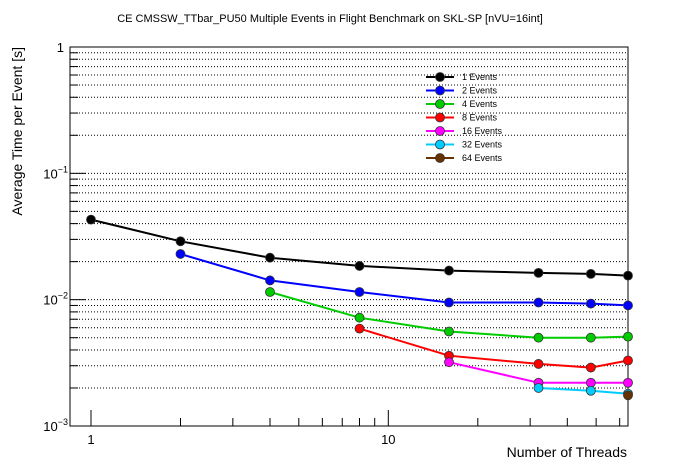 The height and width of the screenshot is (472, 696). I want to click on y-axis-label: Average Time per Event [s], so click(17, 131).